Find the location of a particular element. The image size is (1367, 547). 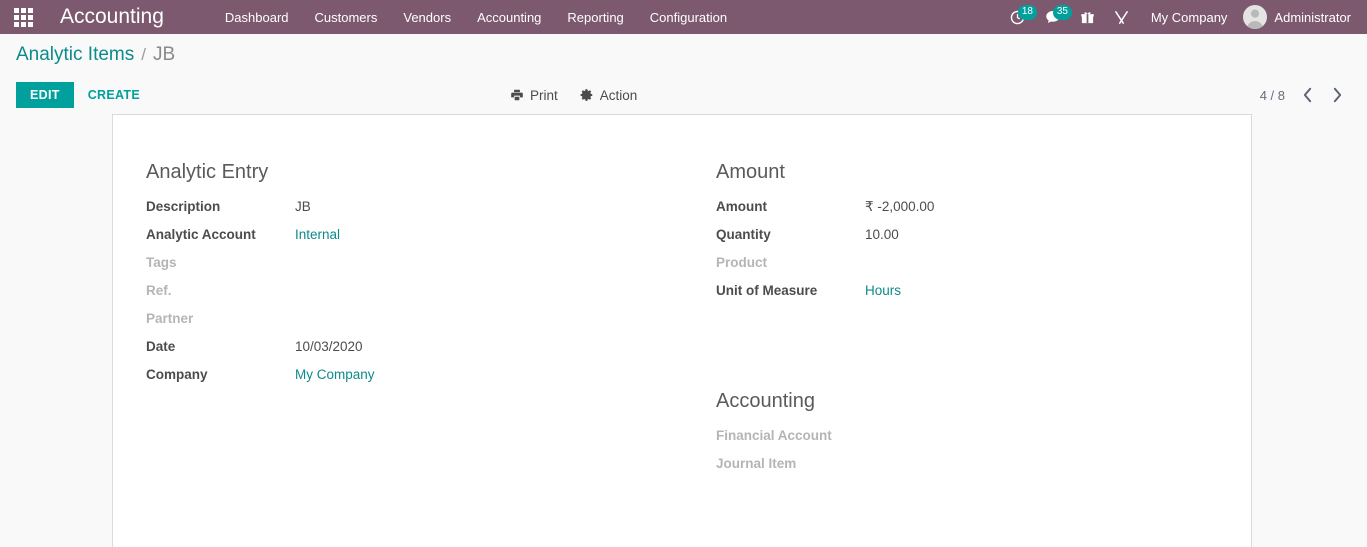

field-ref: Ref. is located at coordinates (414, 292).